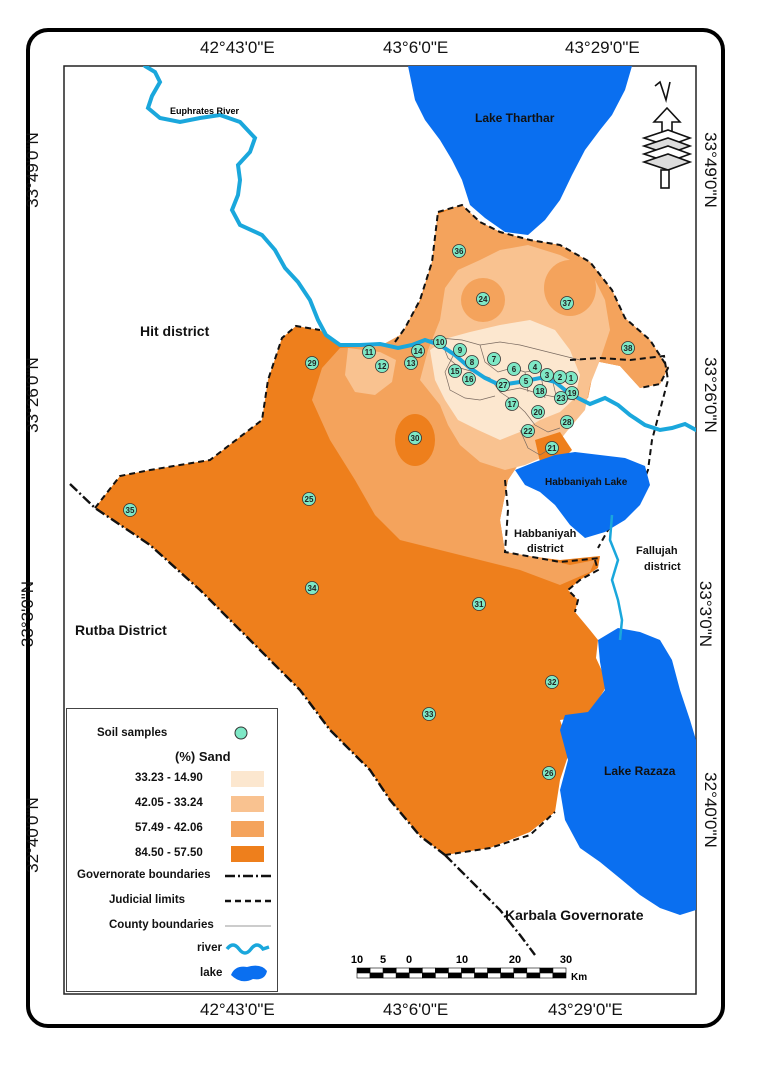 Image resolution: width=757 pixels, height=1068 pixels. What do you see at coordinates (503, 385) in the screenshot?
I see `sample-number: 27` at bounding box center [503, 385].